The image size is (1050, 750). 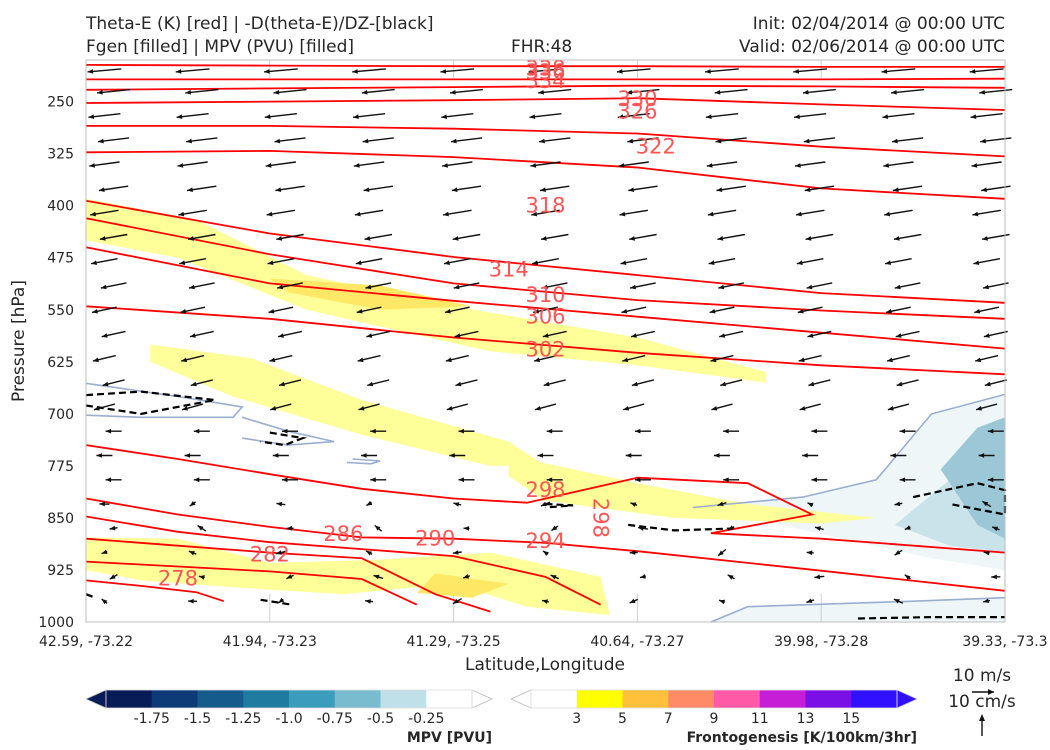 I want to click on x-tick-label: 40.64, -73.27, so click(x=637, y=642).